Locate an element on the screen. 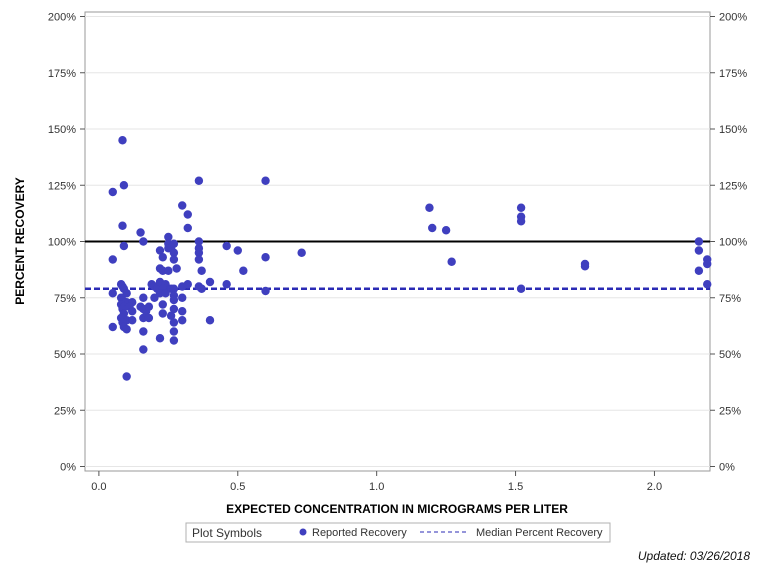 This screenshot has height=576, width=768. y-tick-label: 125% is located at coordinates (62, 186).